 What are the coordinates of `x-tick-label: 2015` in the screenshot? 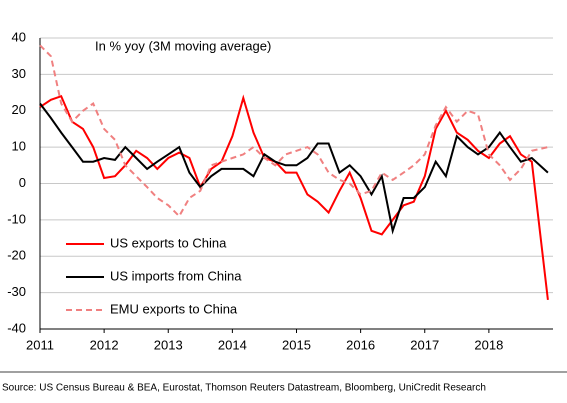 It's located at (296, 344).